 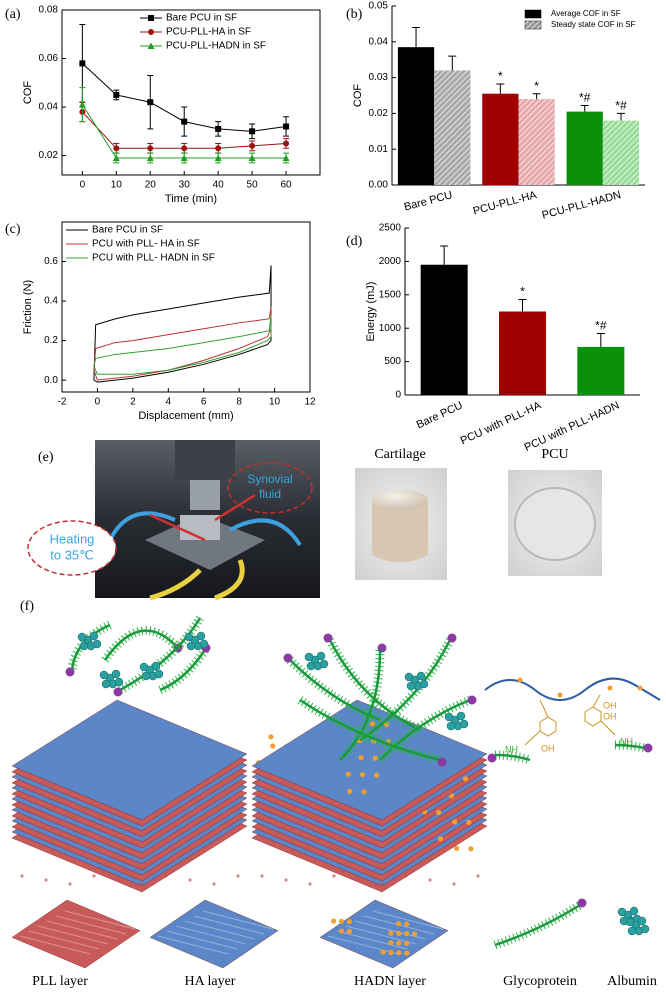 I want to click on y-tick-label: 0.4, so click(x=51, y=301).